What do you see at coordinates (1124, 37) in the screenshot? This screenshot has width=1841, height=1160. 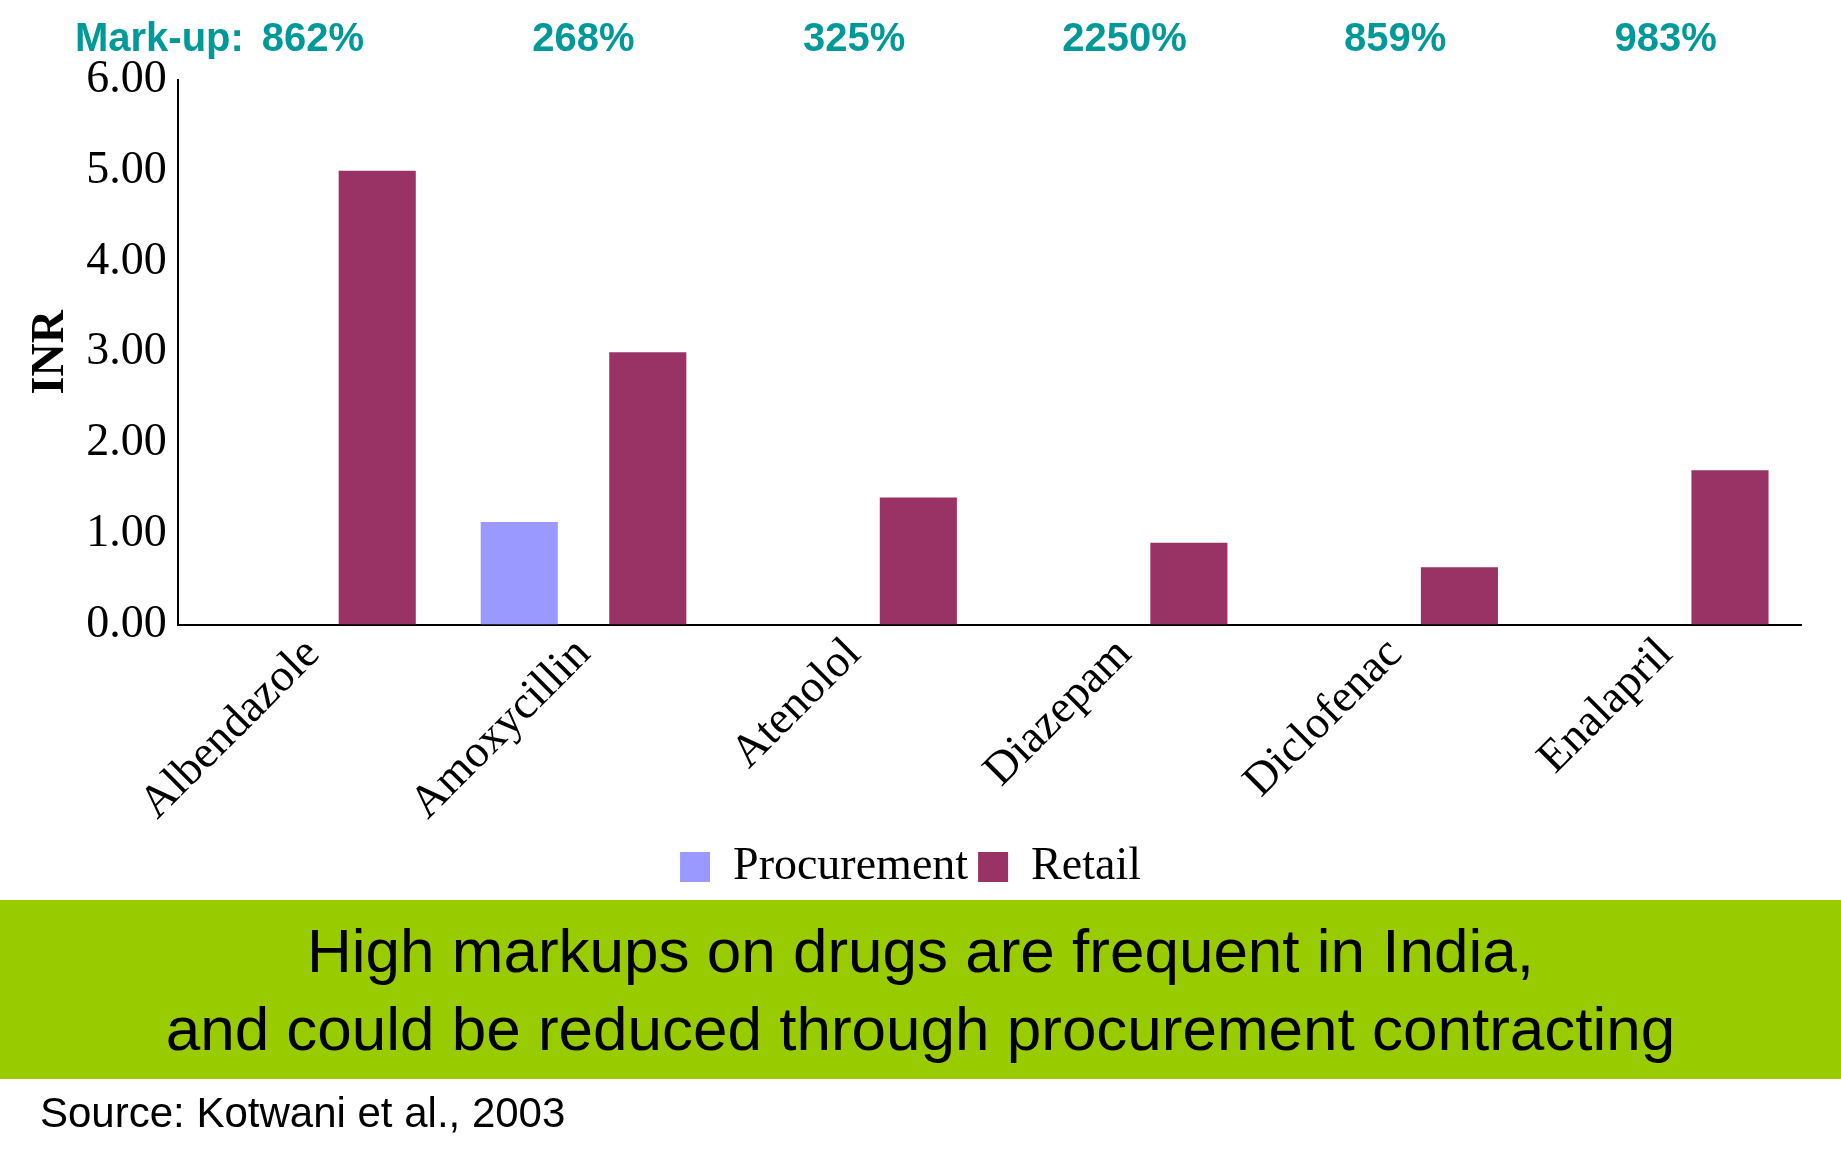 I see `text: 2250%` at bounding box center [1124, 37].